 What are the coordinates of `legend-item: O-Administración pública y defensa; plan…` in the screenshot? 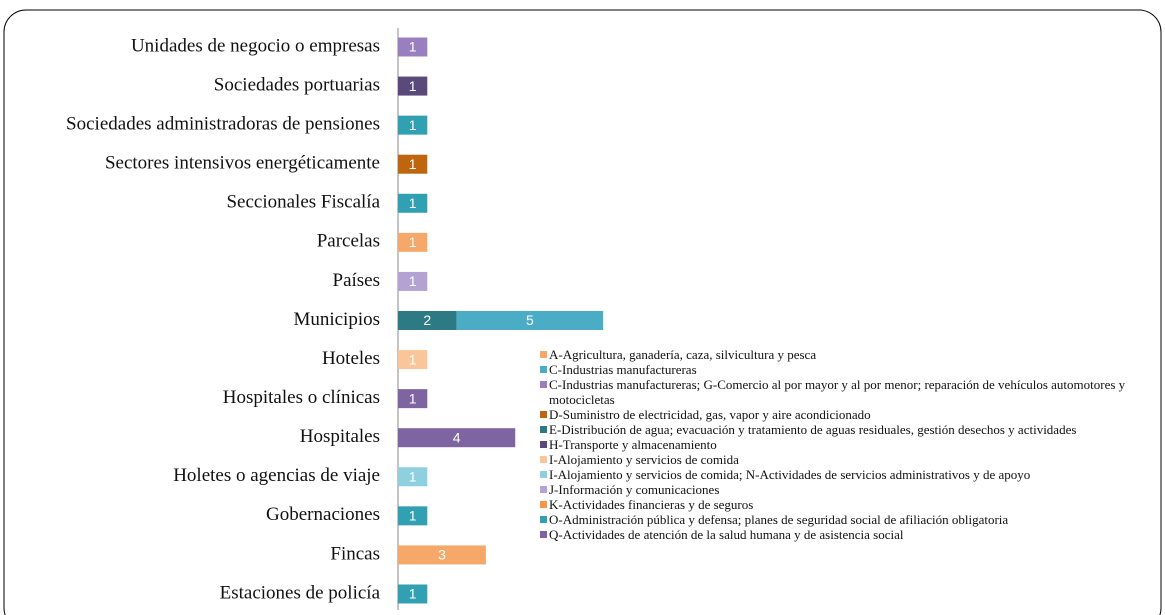 It's located at (851, 519).